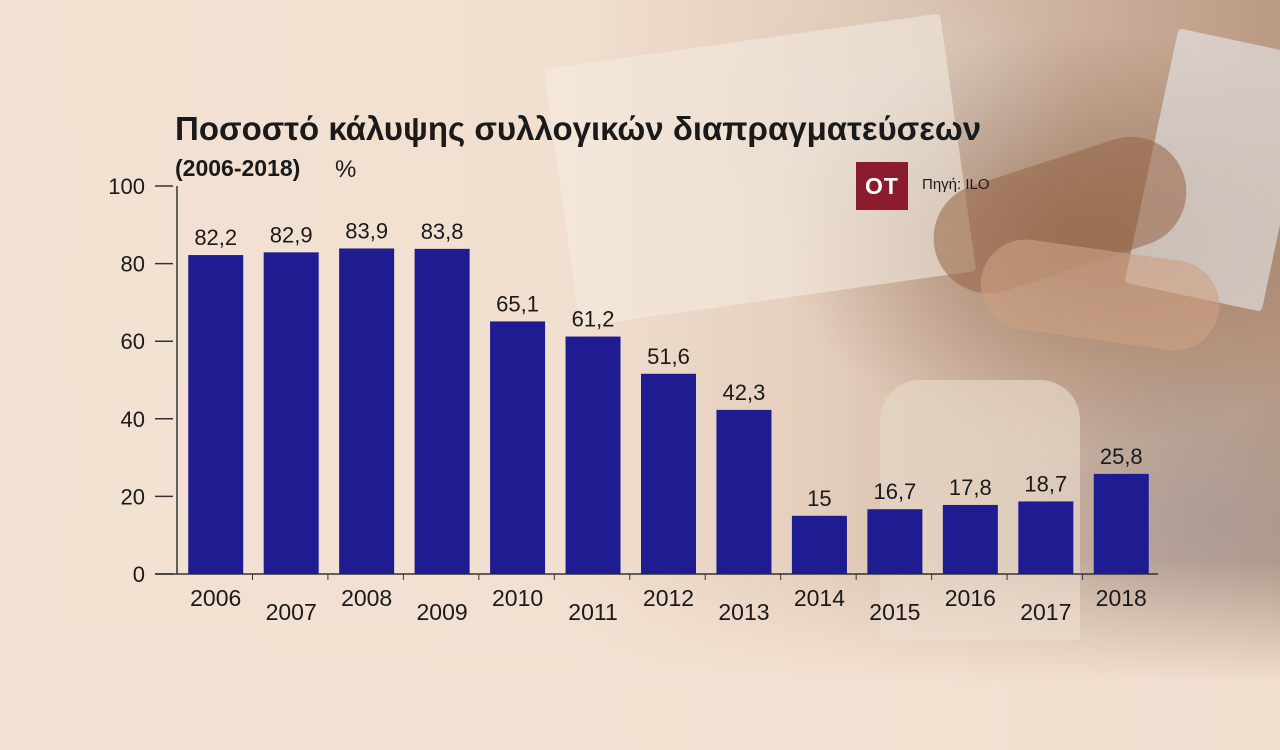  I want to click on x-tick-label: 2011, so click(592, 612).